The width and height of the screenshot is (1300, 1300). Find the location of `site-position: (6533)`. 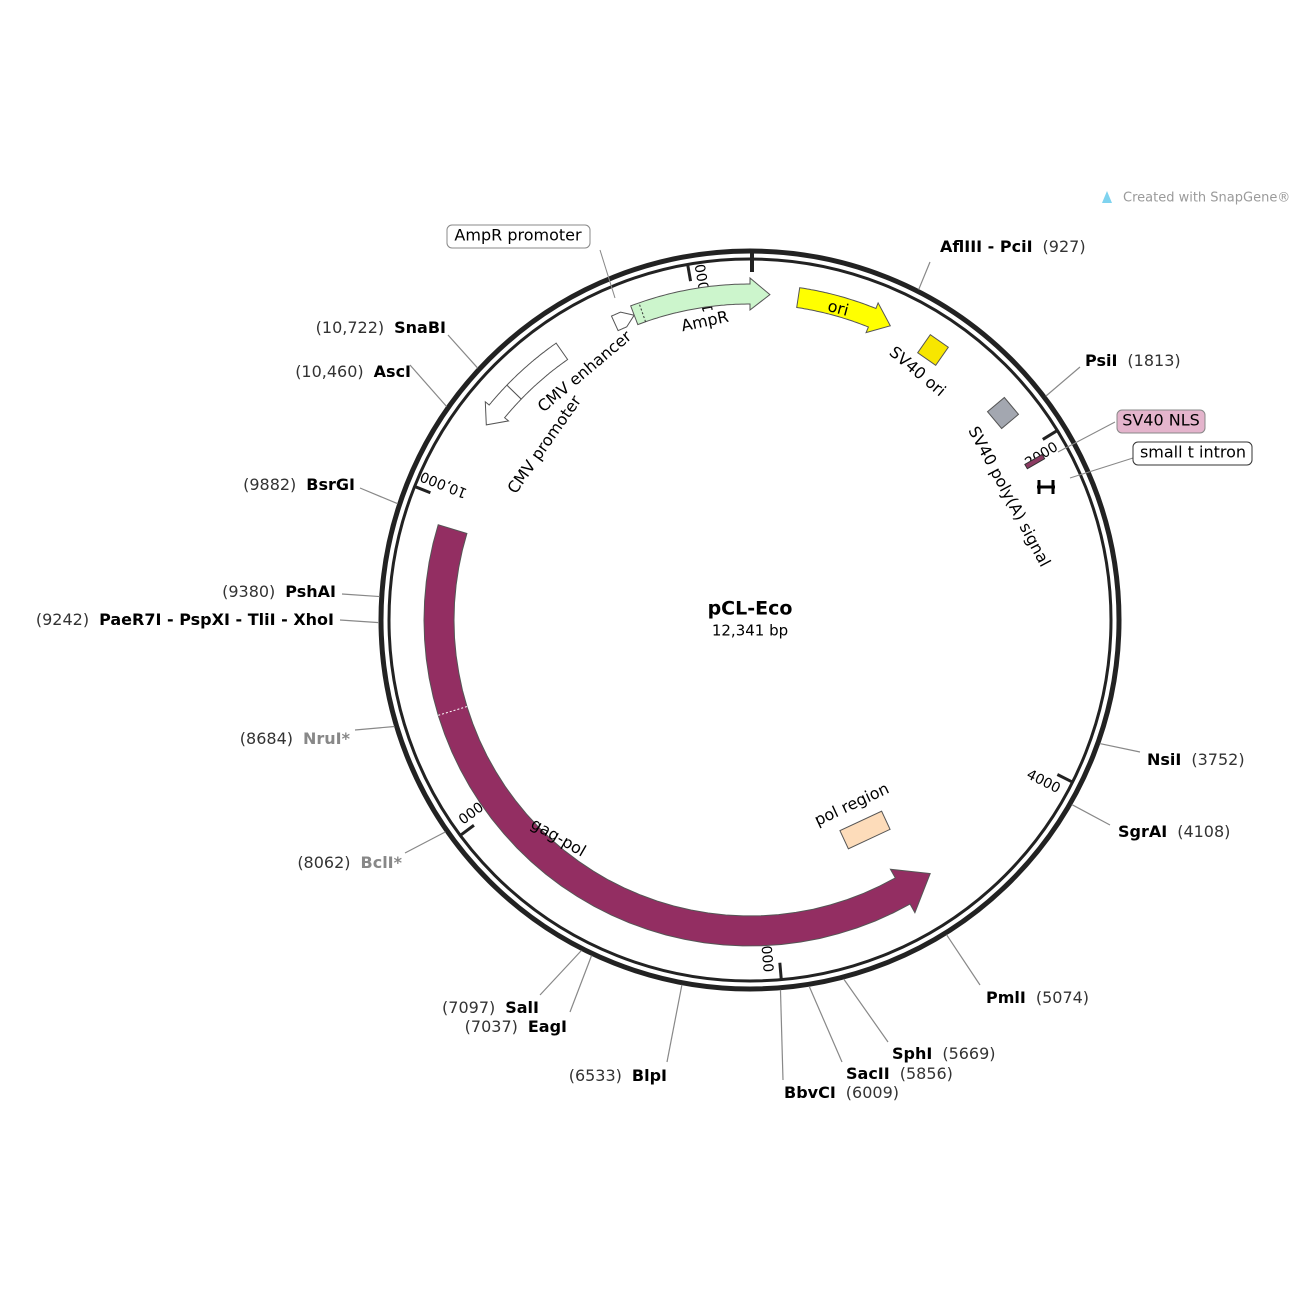

site-position: (6533) is located at coordinates (595, 1075).